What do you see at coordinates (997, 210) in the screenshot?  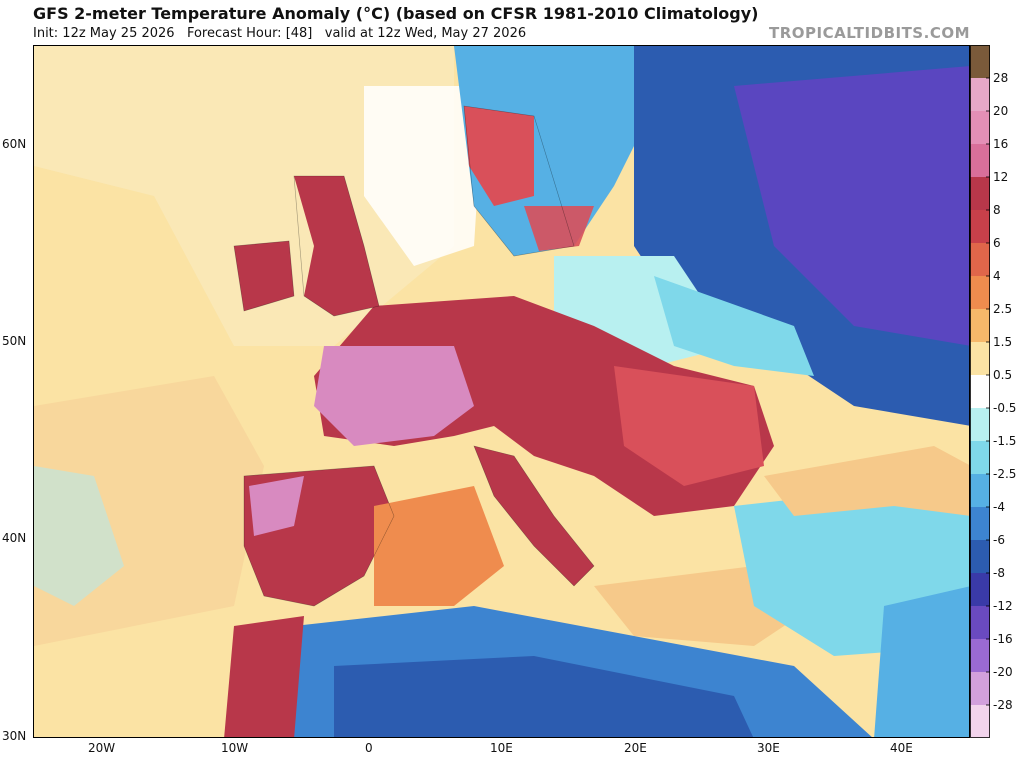 I see `colorbar-label: 8` at bounding box center [997, 210].